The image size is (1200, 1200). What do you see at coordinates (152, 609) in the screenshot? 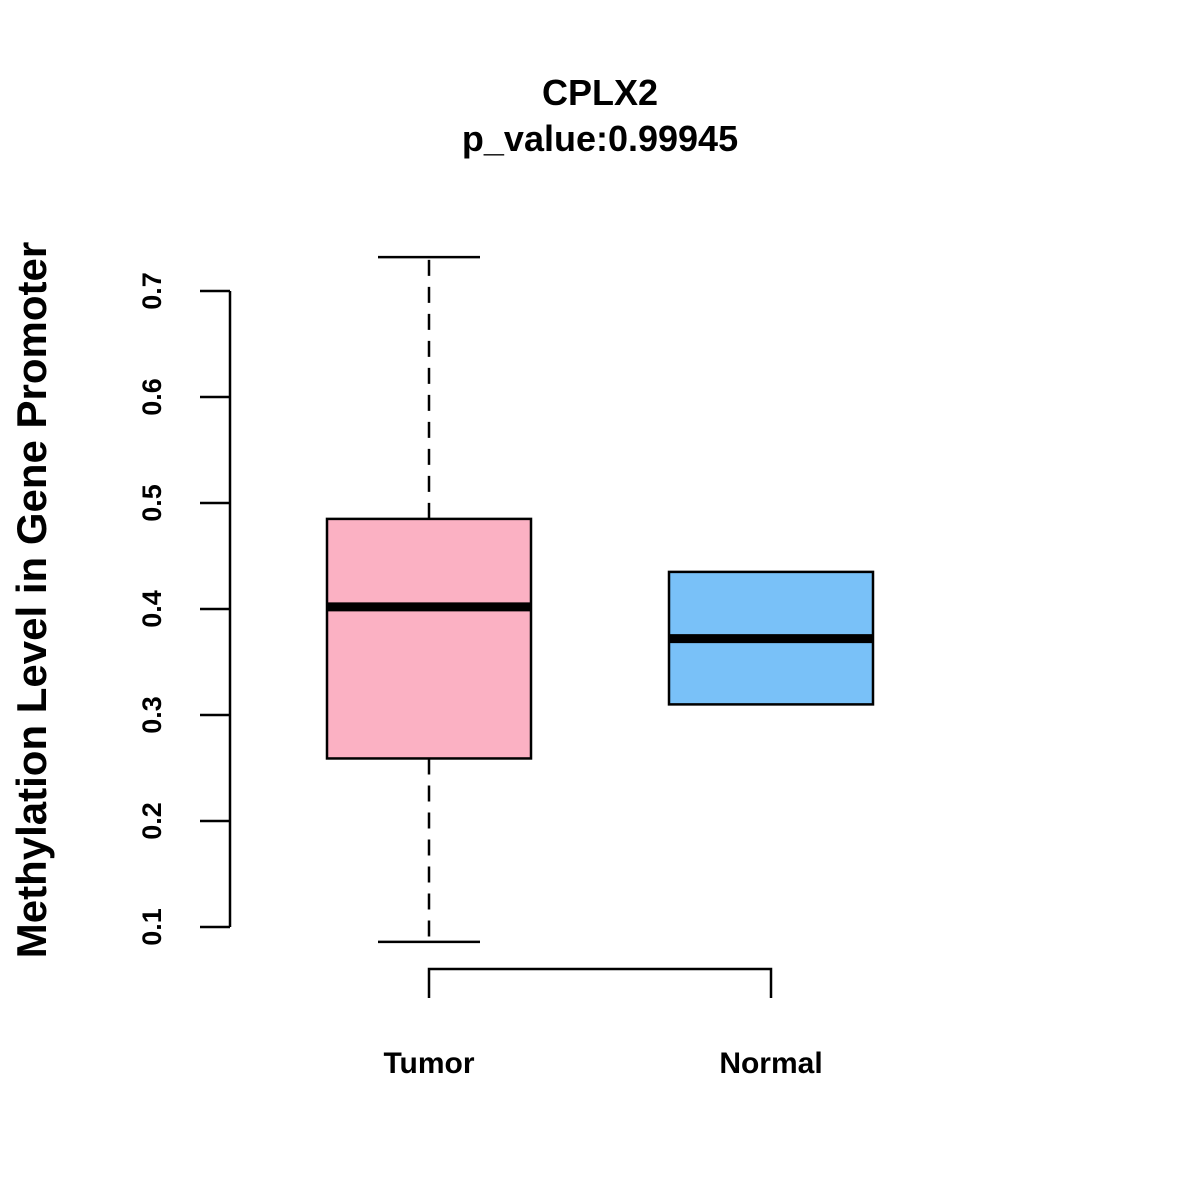
I see `y-tick-label: 0.4` at bounding box center [152, 609].